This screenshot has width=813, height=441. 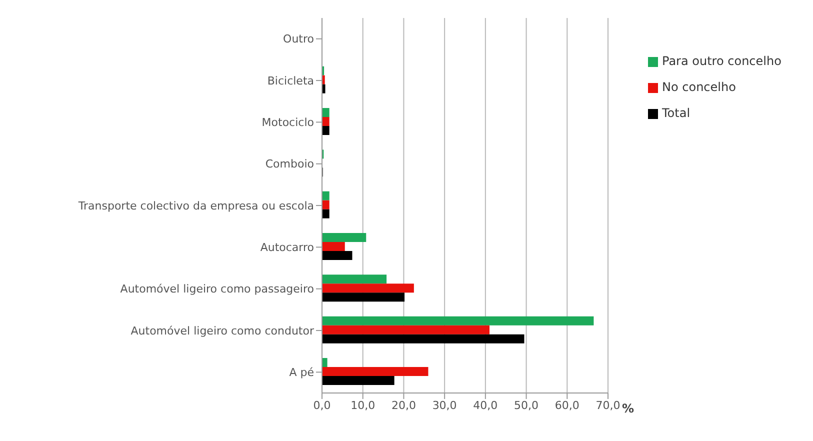 What do you see at coordinates (608, 405) in the screenshot?
I see `x-tick-label: 70,0` at bounding box center [608, 405].